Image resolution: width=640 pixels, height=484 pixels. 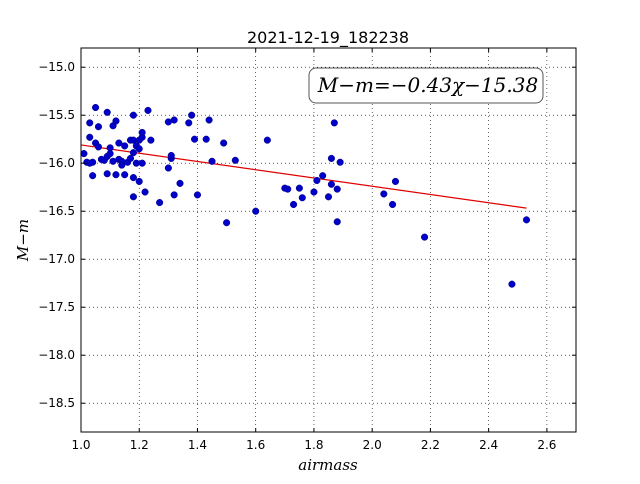 I want to click on fit-annotation: M−m=−0.43χ−15.38, so click(x=426, y=85).